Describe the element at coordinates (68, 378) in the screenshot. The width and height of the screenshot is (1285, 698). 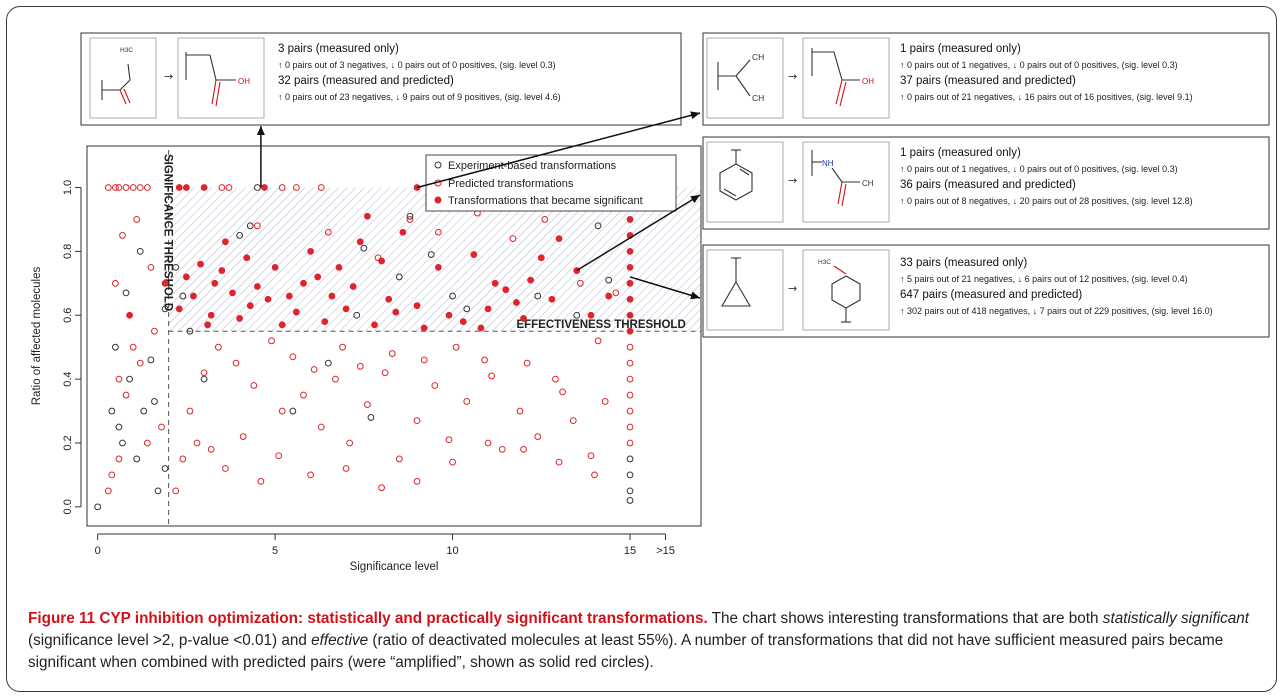
I see `y-tick-label: 0.4` at that location.